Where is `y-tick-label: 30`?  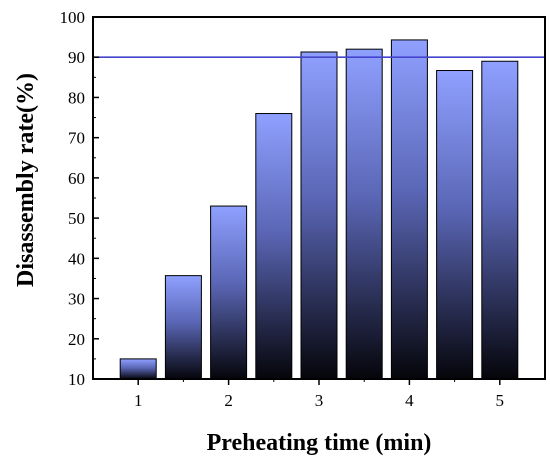
y-tick-label: 30 is located at coordinates (76, 299).